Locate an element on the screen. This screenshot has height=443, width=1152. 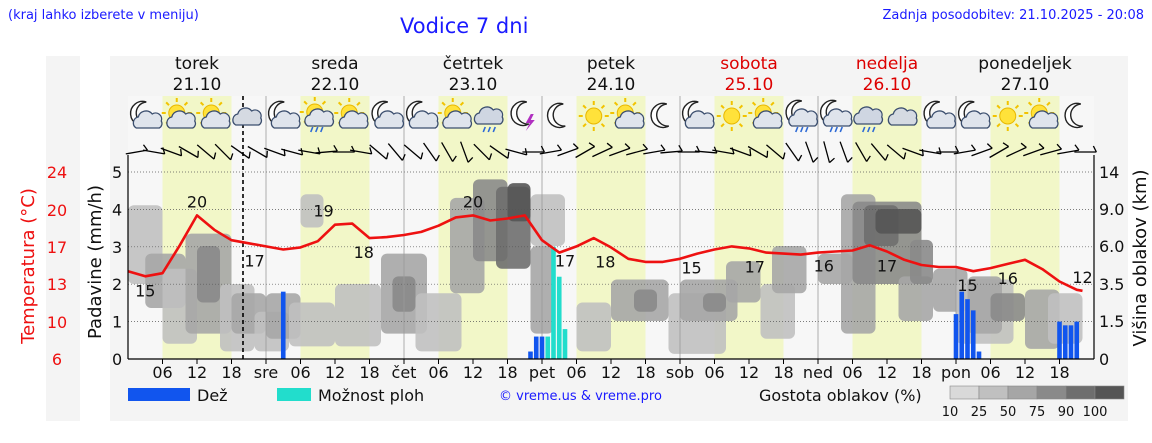
sun-disc is located at coordinates (594, 116).